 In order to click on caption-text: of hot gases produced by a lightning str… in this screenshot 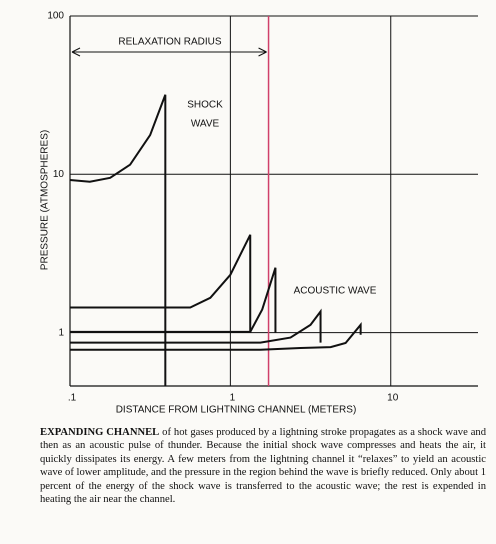, I will do `click(263, 466)`.